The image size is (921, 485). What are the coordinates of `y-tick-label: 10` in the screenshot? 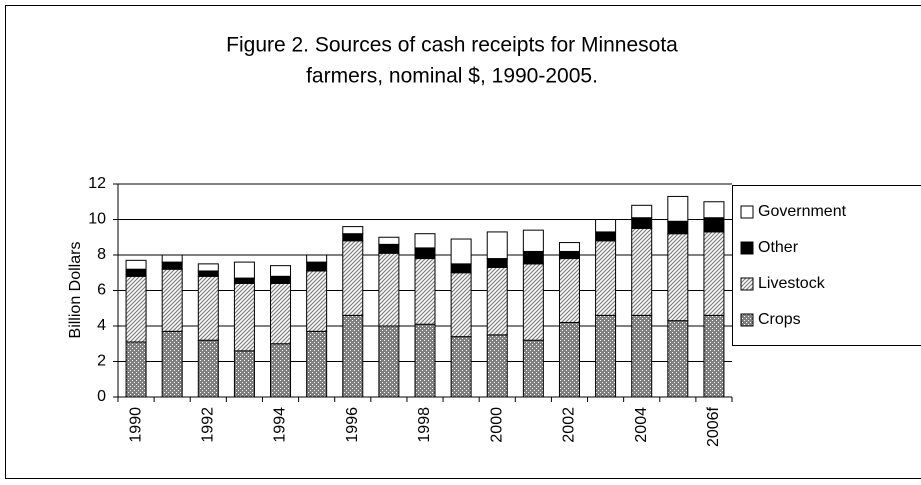 It's located at (97, 219).